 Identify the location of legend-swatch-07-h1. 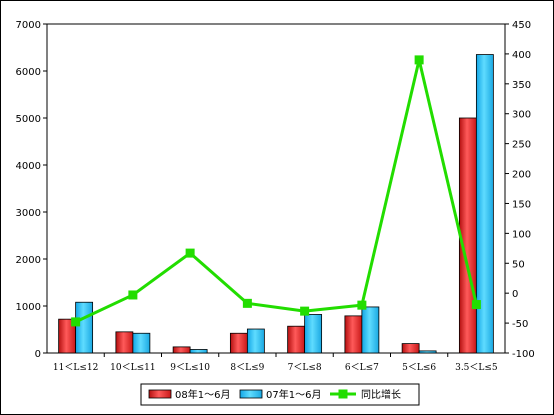
(251, 394).